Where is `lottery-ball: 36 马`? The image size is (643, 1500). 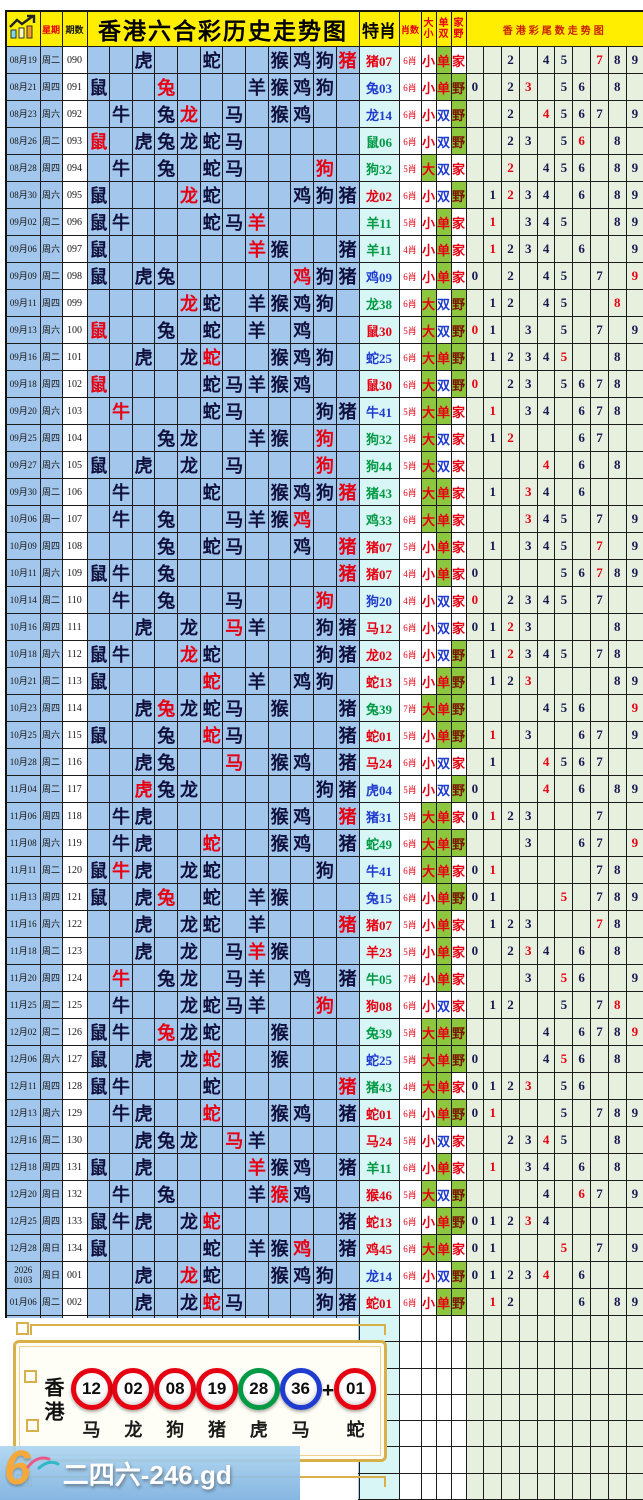
lottery-ball: 36 马 is located at coordinates (300, 1405).